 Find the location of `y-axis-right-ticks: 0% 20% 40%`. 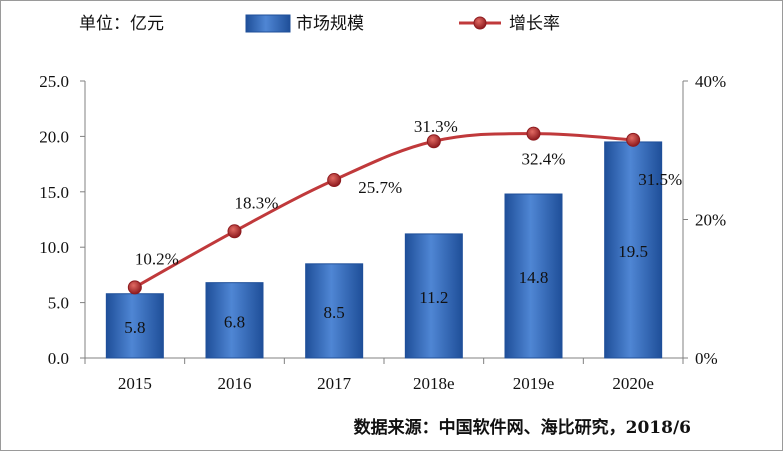

y-axis-right-ticks: 0% 20% 40% is located at coordinates (704, 220).